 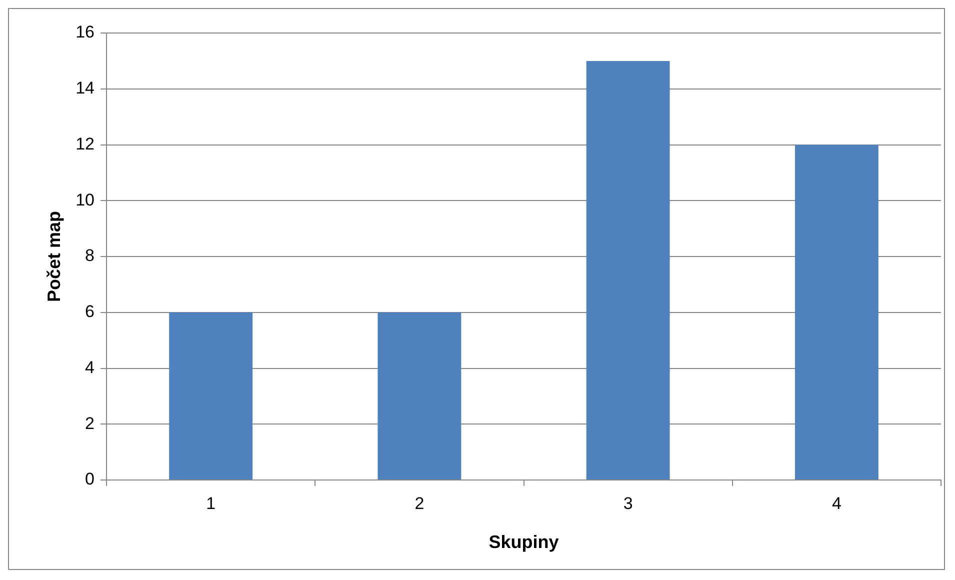 What do you see at coordinates (523, 542) in the screenshot?
I see `x-axis-title: Skupiny` at bounding box center [523, 542].